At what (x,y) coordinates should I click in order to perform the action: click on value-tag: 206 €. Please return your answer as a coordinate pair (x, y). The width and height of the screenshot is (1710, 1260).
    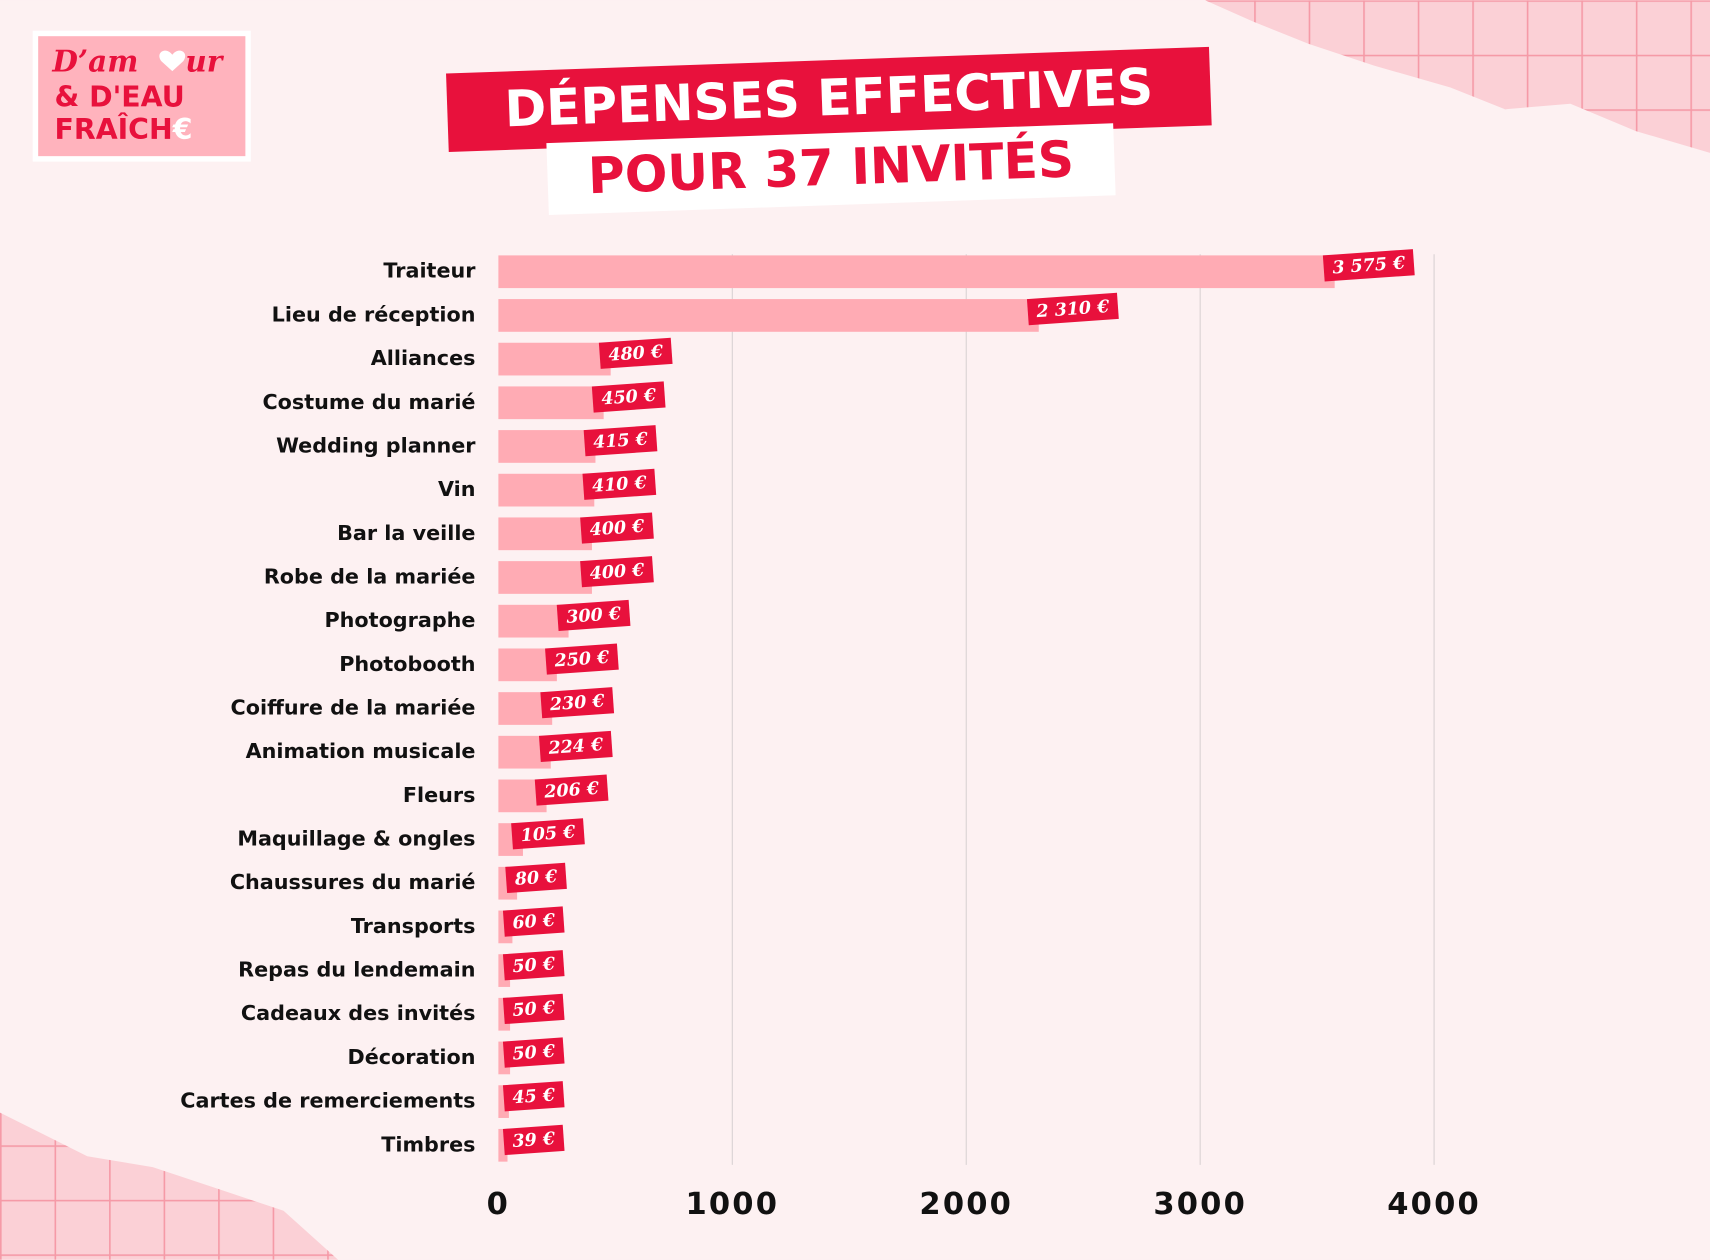
    Looking at the image, I should click on (571, 790).